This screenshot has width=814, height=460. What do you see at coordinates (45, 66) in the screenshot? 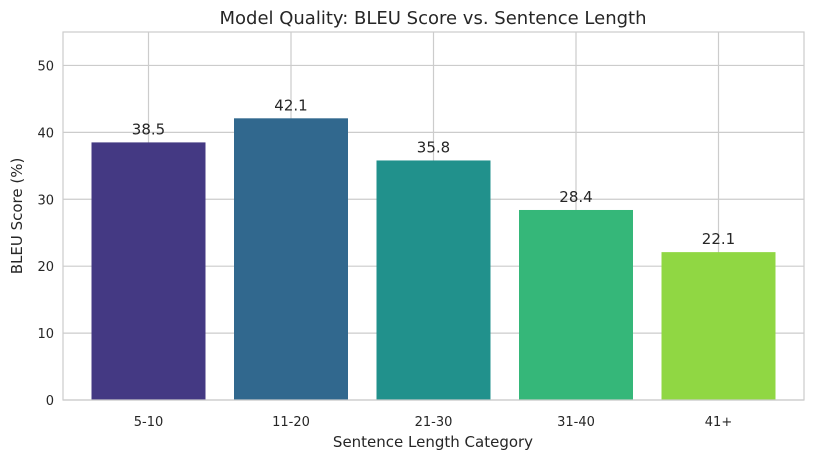
I see `y-tick-label: 50` at bounding box center [45, 66].